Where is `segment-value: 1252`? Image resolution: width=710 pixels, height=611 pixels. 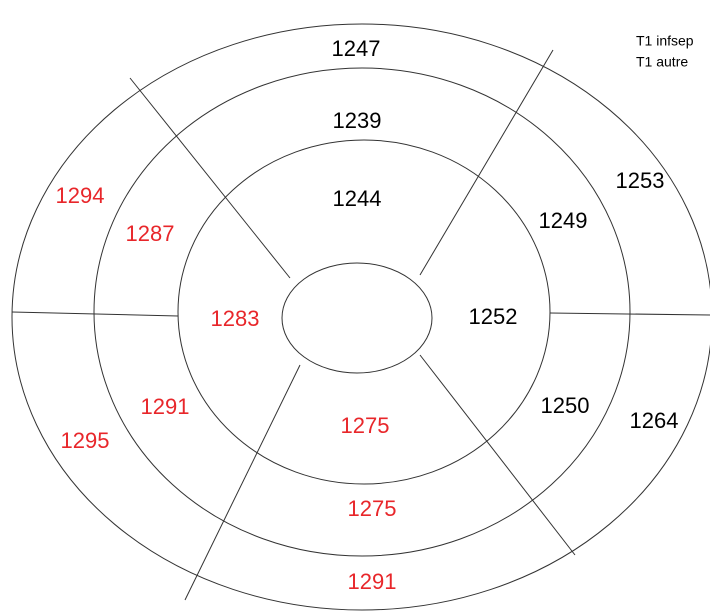 segment-value: 1252 is located at coordinates (493, 316).